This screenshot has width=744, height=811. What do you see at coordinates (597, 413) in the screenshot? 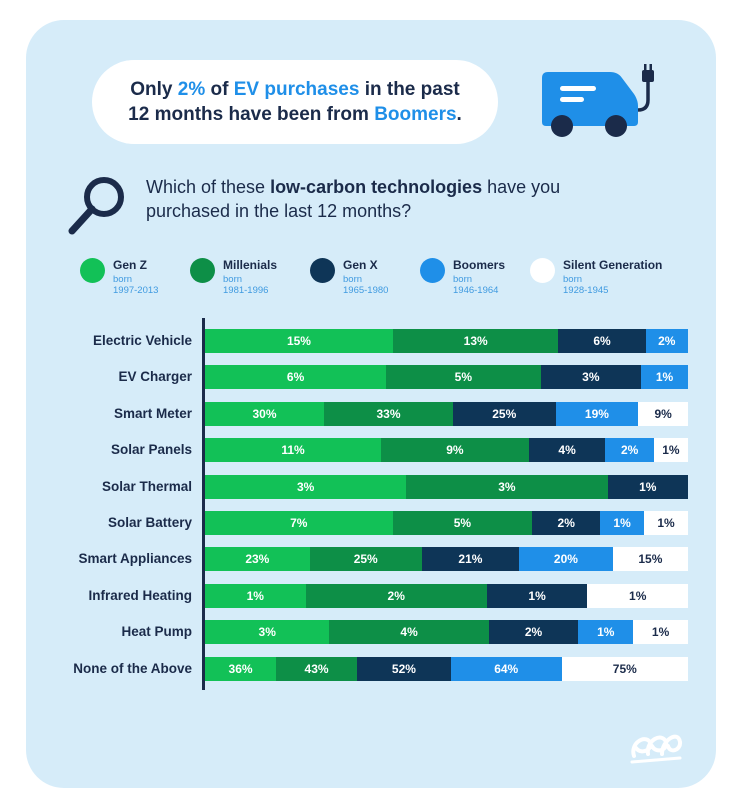
I see `bar-segment: 19%` at bounding box center [597, 413].